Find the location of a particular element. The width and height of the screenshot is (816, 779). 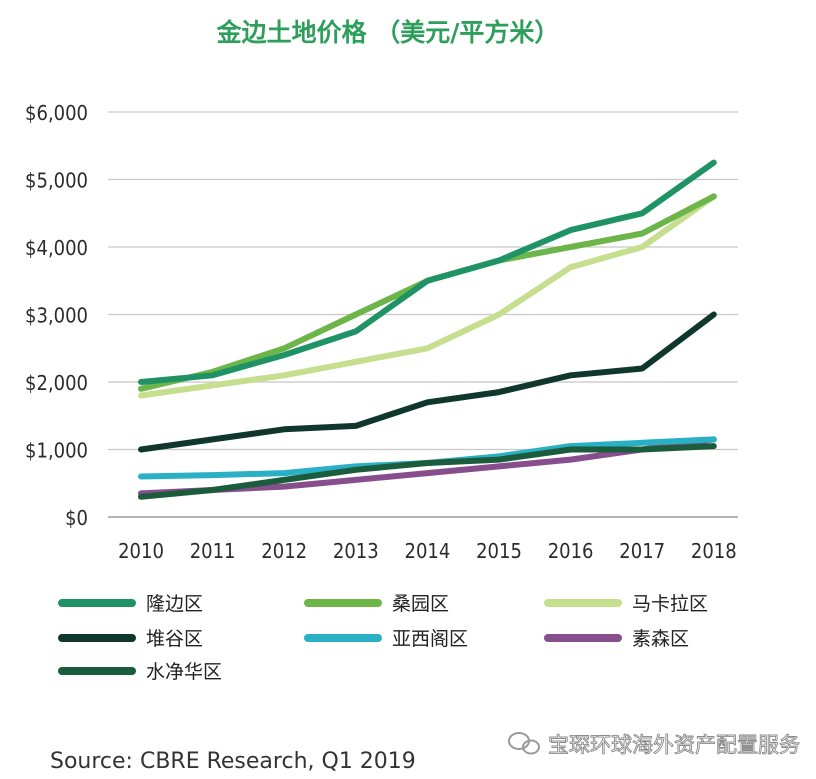

y-tick-label: $1,000 is located at coordinates (56, 451).